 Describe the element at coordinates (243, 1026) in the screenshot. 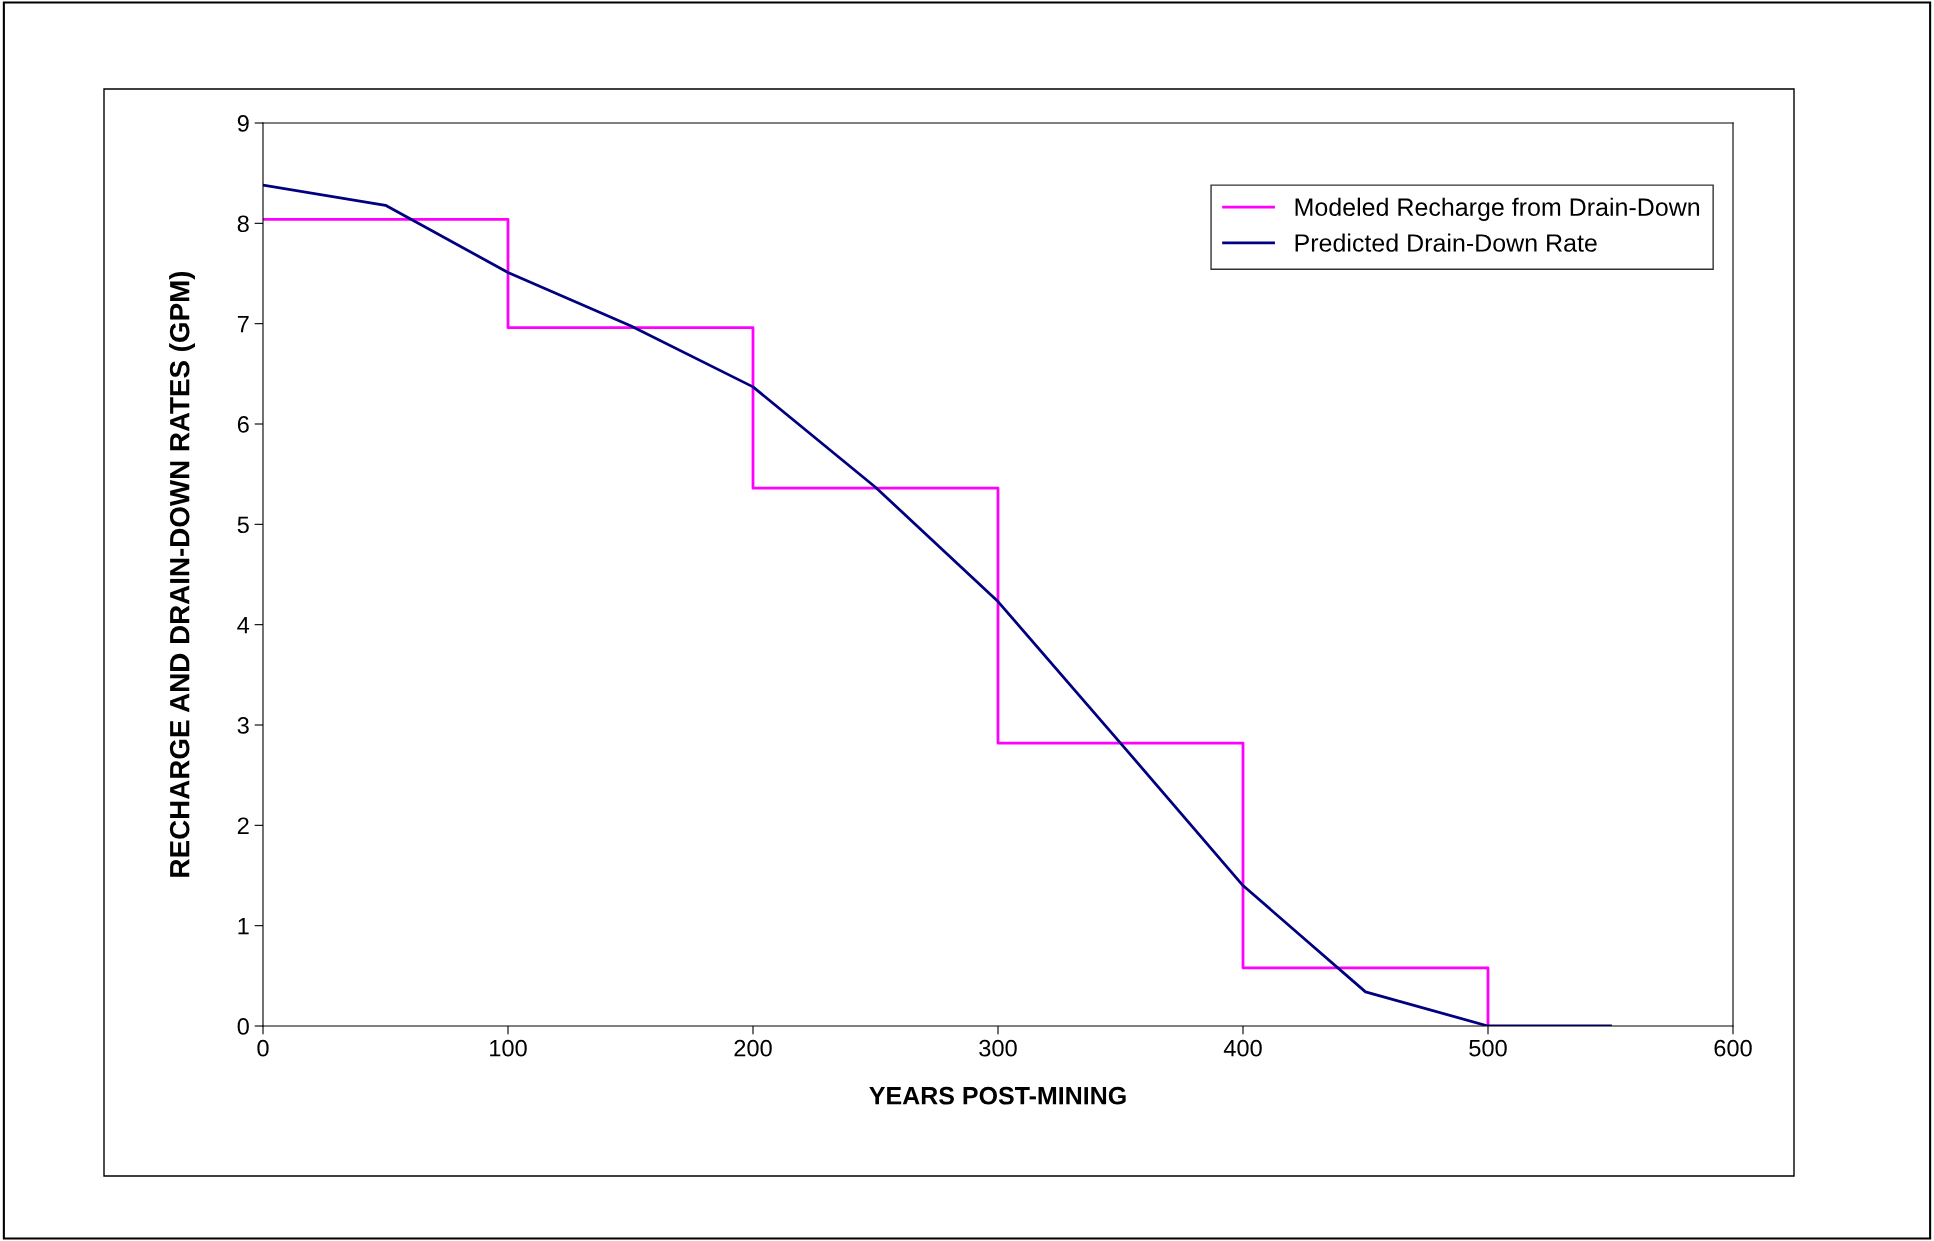

I see `y-tick-label: 0` at that location.